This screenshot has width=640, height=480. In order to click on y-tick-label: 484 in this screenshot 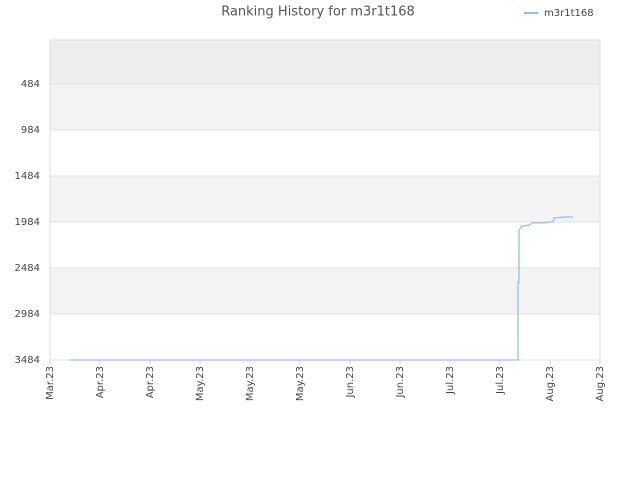, I will do `click(30, 84)`.